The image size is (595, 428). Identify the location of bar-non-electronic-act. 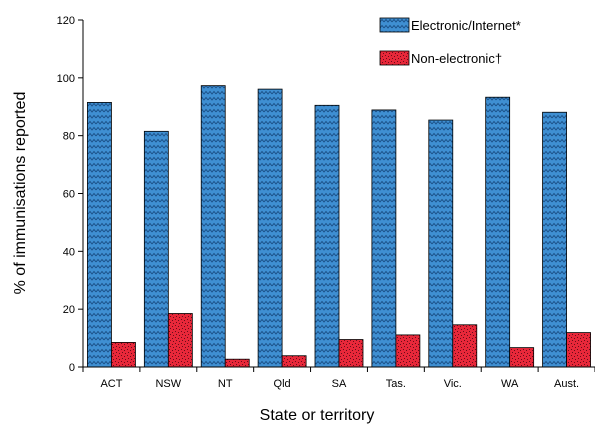
(123, 355).